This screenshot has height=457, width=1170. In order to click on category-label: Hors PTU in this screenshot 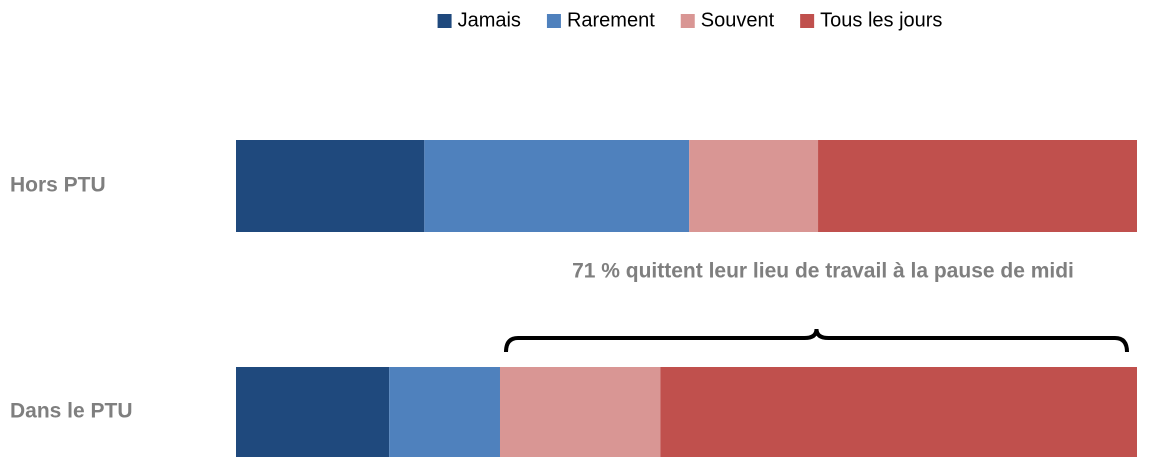, I will do `click(58, 185)`.